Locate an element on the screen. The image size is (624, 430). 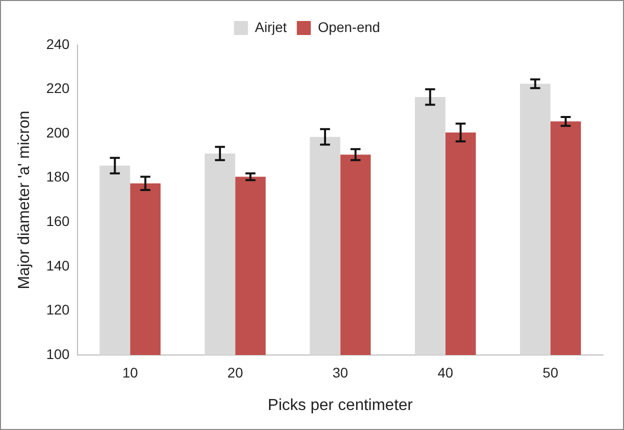
y-tick-label: 200 is located at coordinates (58, 132).